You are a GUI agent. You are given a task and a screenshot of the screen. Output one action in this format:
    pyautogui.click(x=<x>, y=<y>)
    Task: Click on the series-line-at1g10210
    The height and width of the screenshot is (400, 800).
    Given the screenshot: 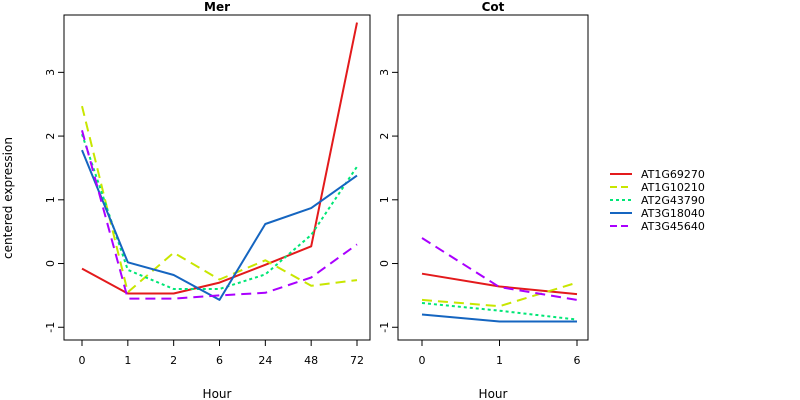 What is the action you would take?
    pyautogui.click(x=499, y=294)
    